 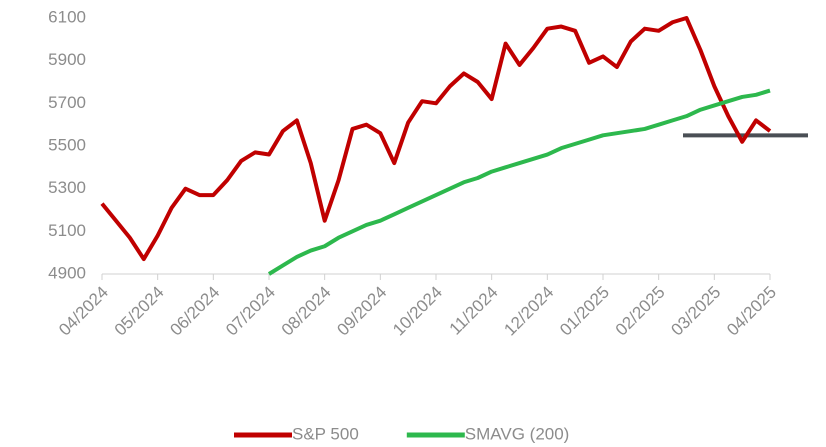 I want to click on legend-label: S&P 500, so click(x=325, y=433).